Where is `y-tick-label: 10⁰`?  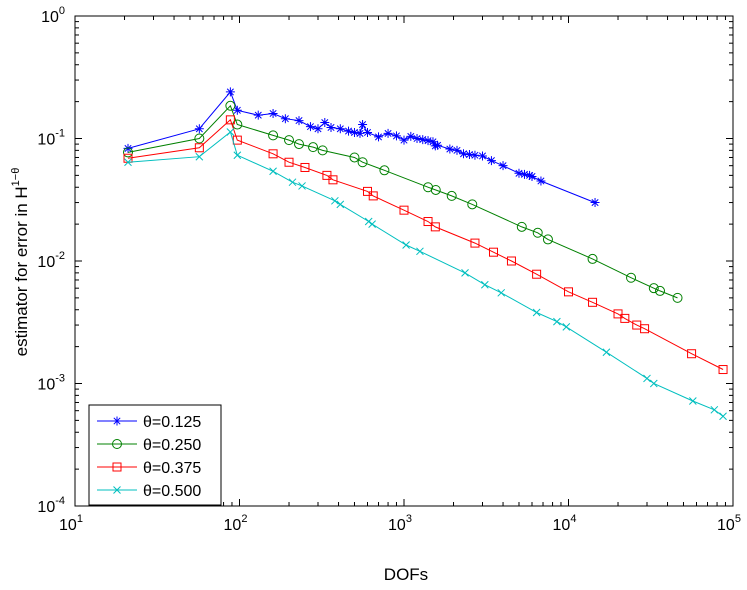
y-tick-label: 10⁰ is located at coordinates (53, 15).